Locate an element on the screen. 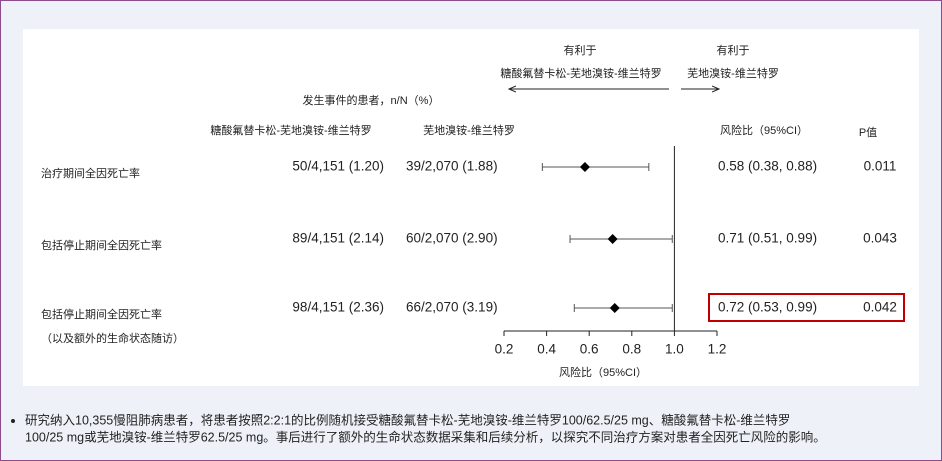 The image size is (942, 461). events-header: 发生事件的患者，n/N（%） is located at coordinates (371, 100).